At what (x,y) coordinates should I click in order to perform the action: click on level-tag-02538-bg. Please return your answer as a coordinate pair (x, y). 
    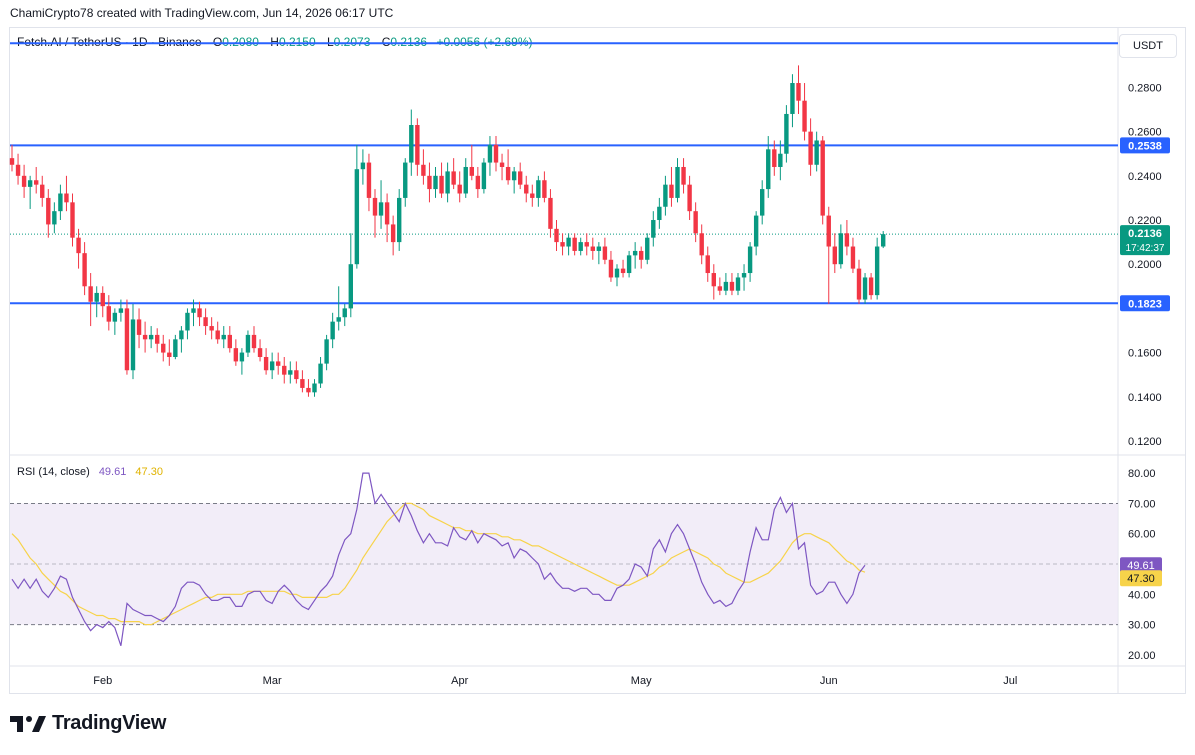
    Looking at the image, I should click on (1145, 145).